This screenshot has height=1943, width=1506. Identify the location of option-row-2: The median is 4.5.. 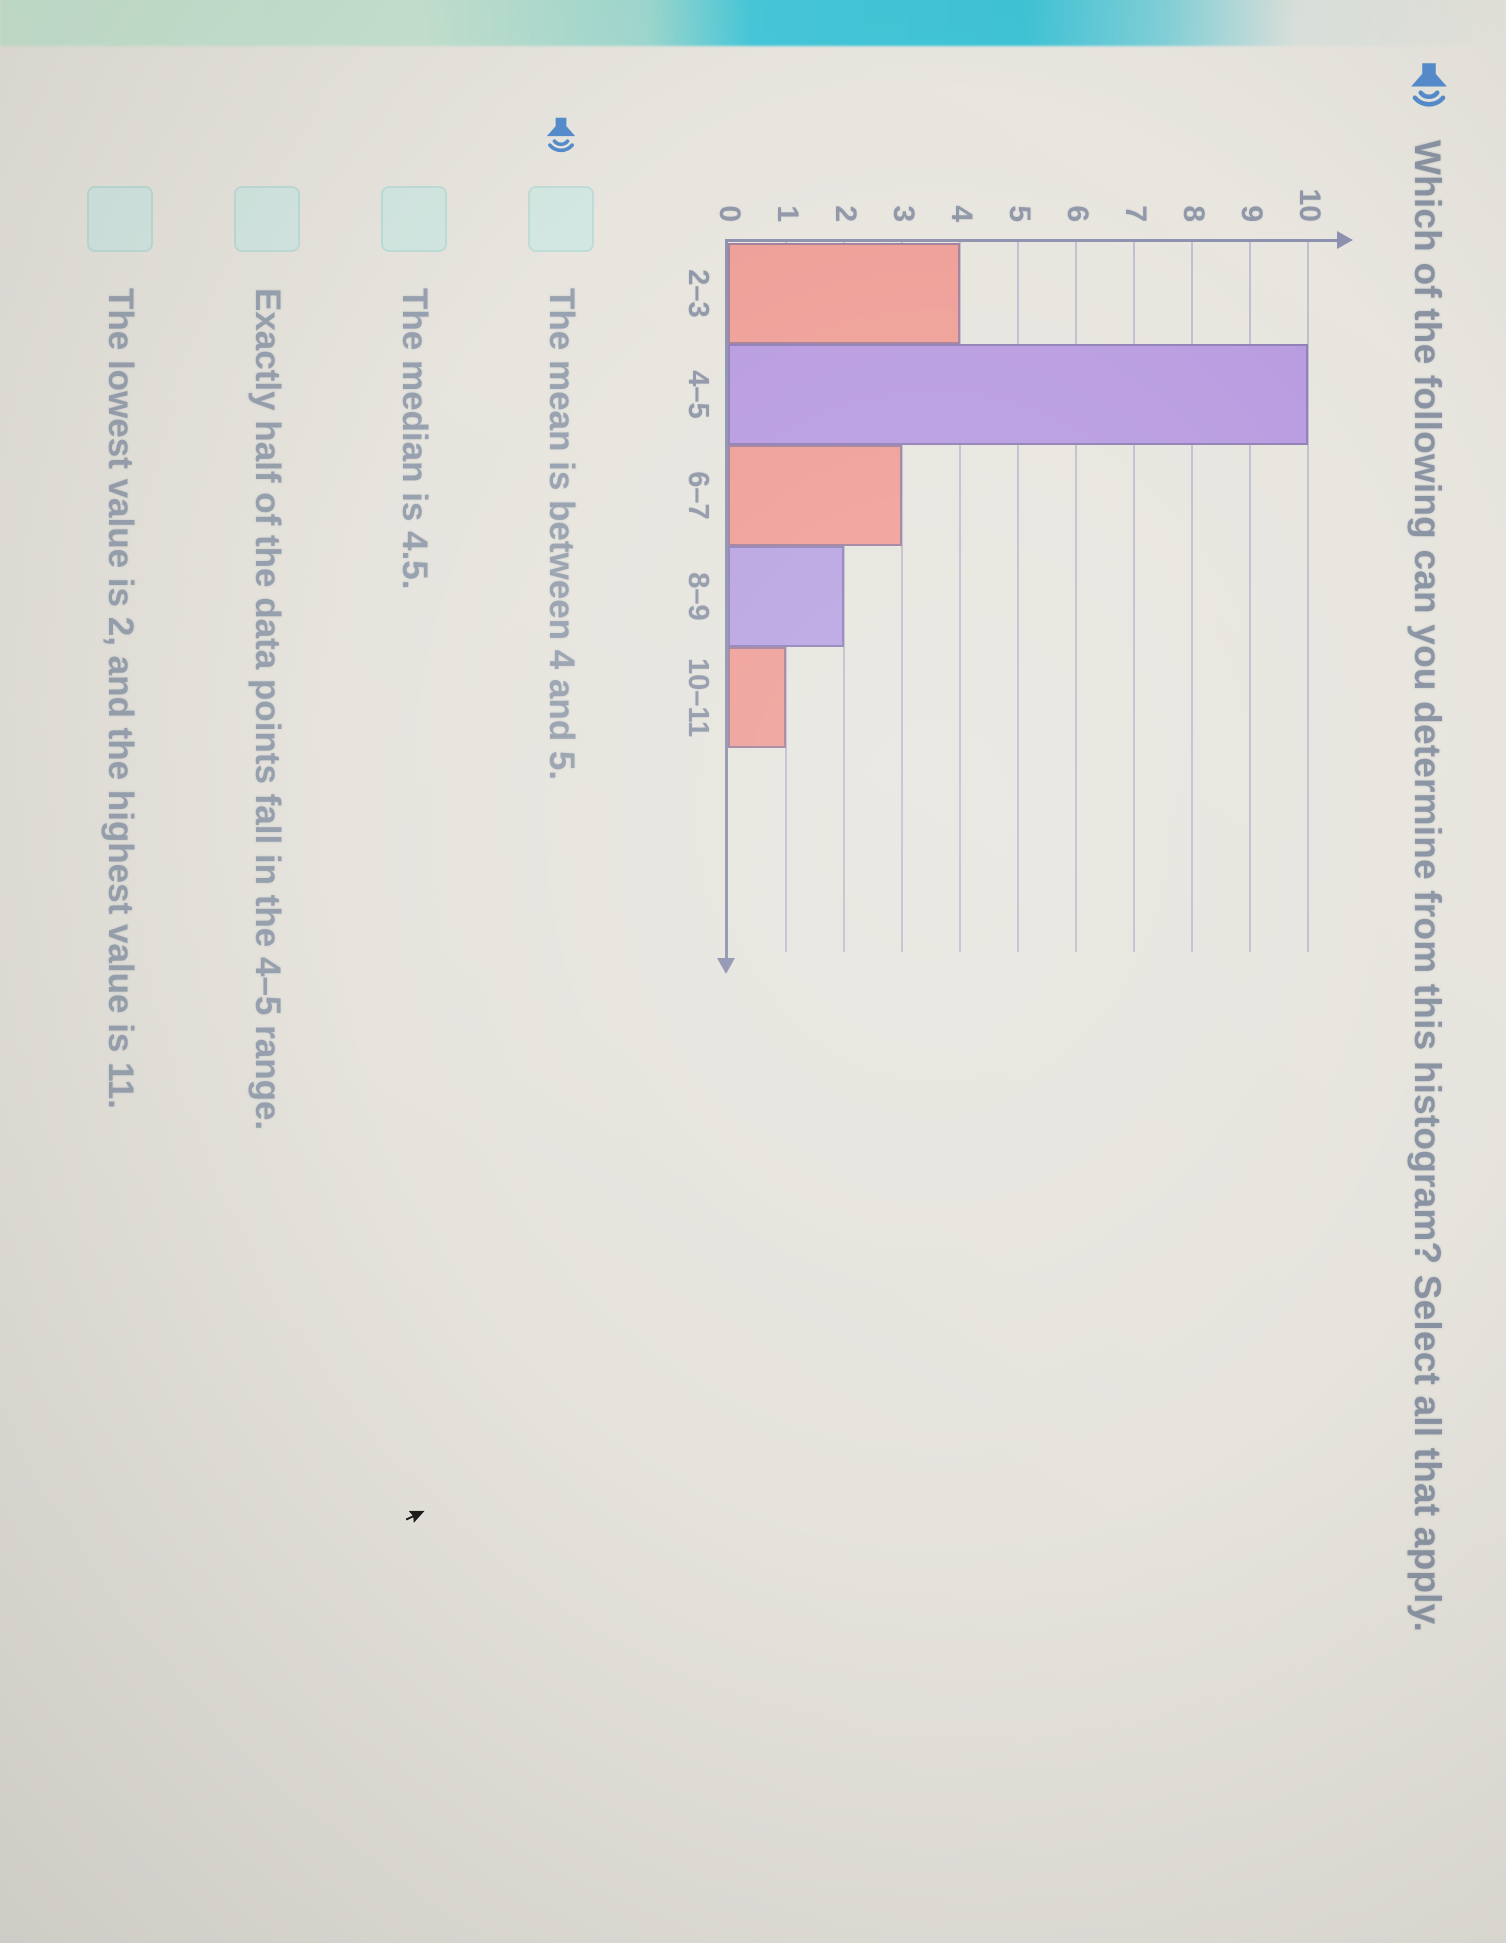
(414, 388).